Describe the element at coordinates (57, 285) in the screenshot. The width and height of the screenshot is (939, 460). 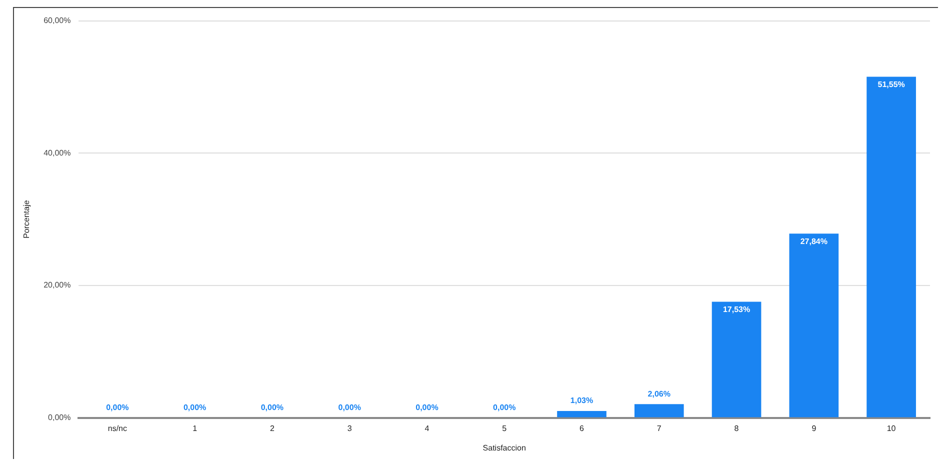
I see `y-tick-label: 20,00%` at that location.